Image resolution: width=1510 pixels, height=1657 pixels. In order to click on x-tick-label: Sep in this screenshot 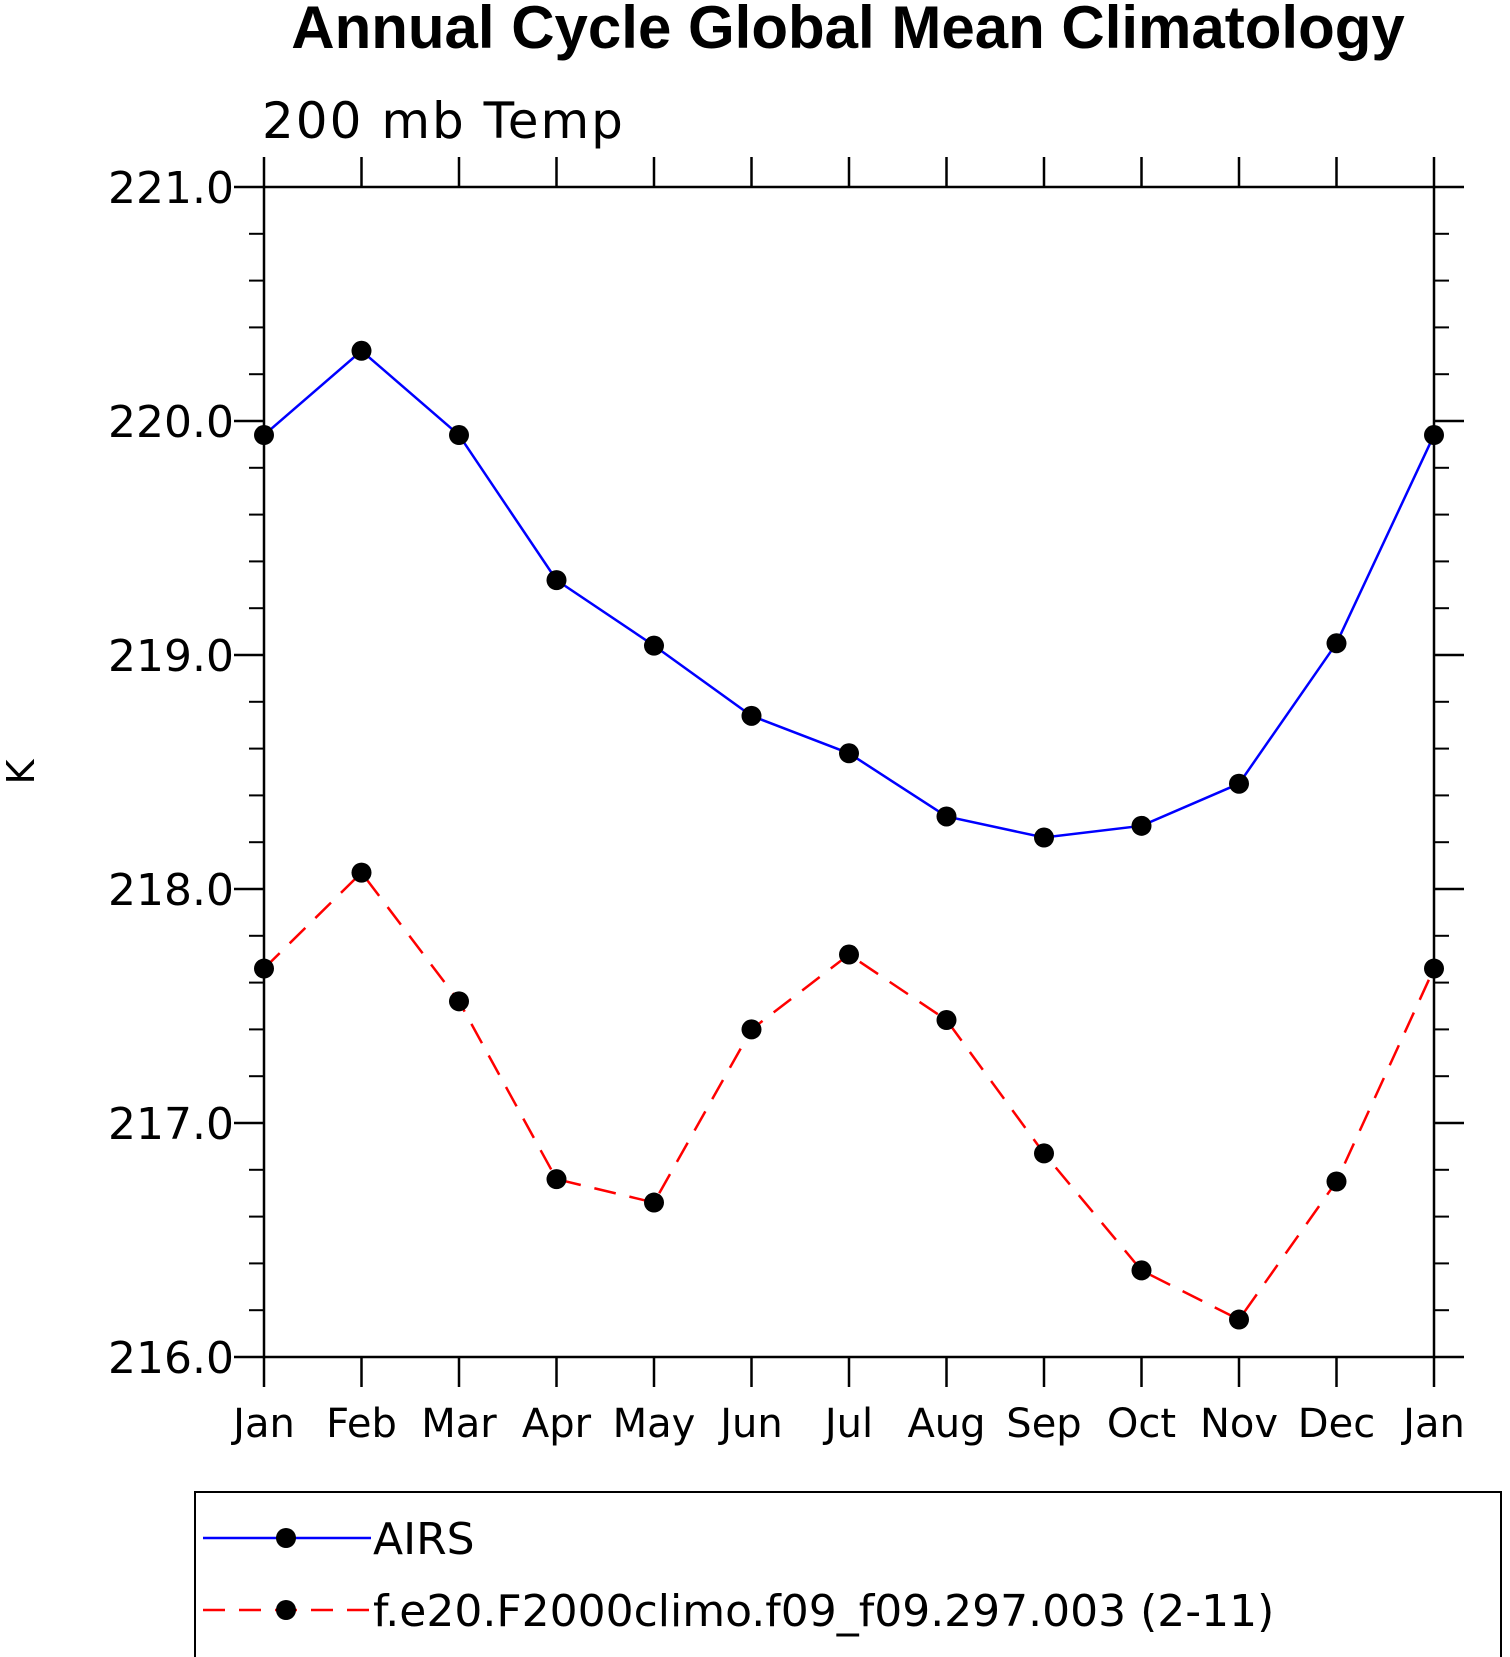, I will do `click(1043, 1424)`.